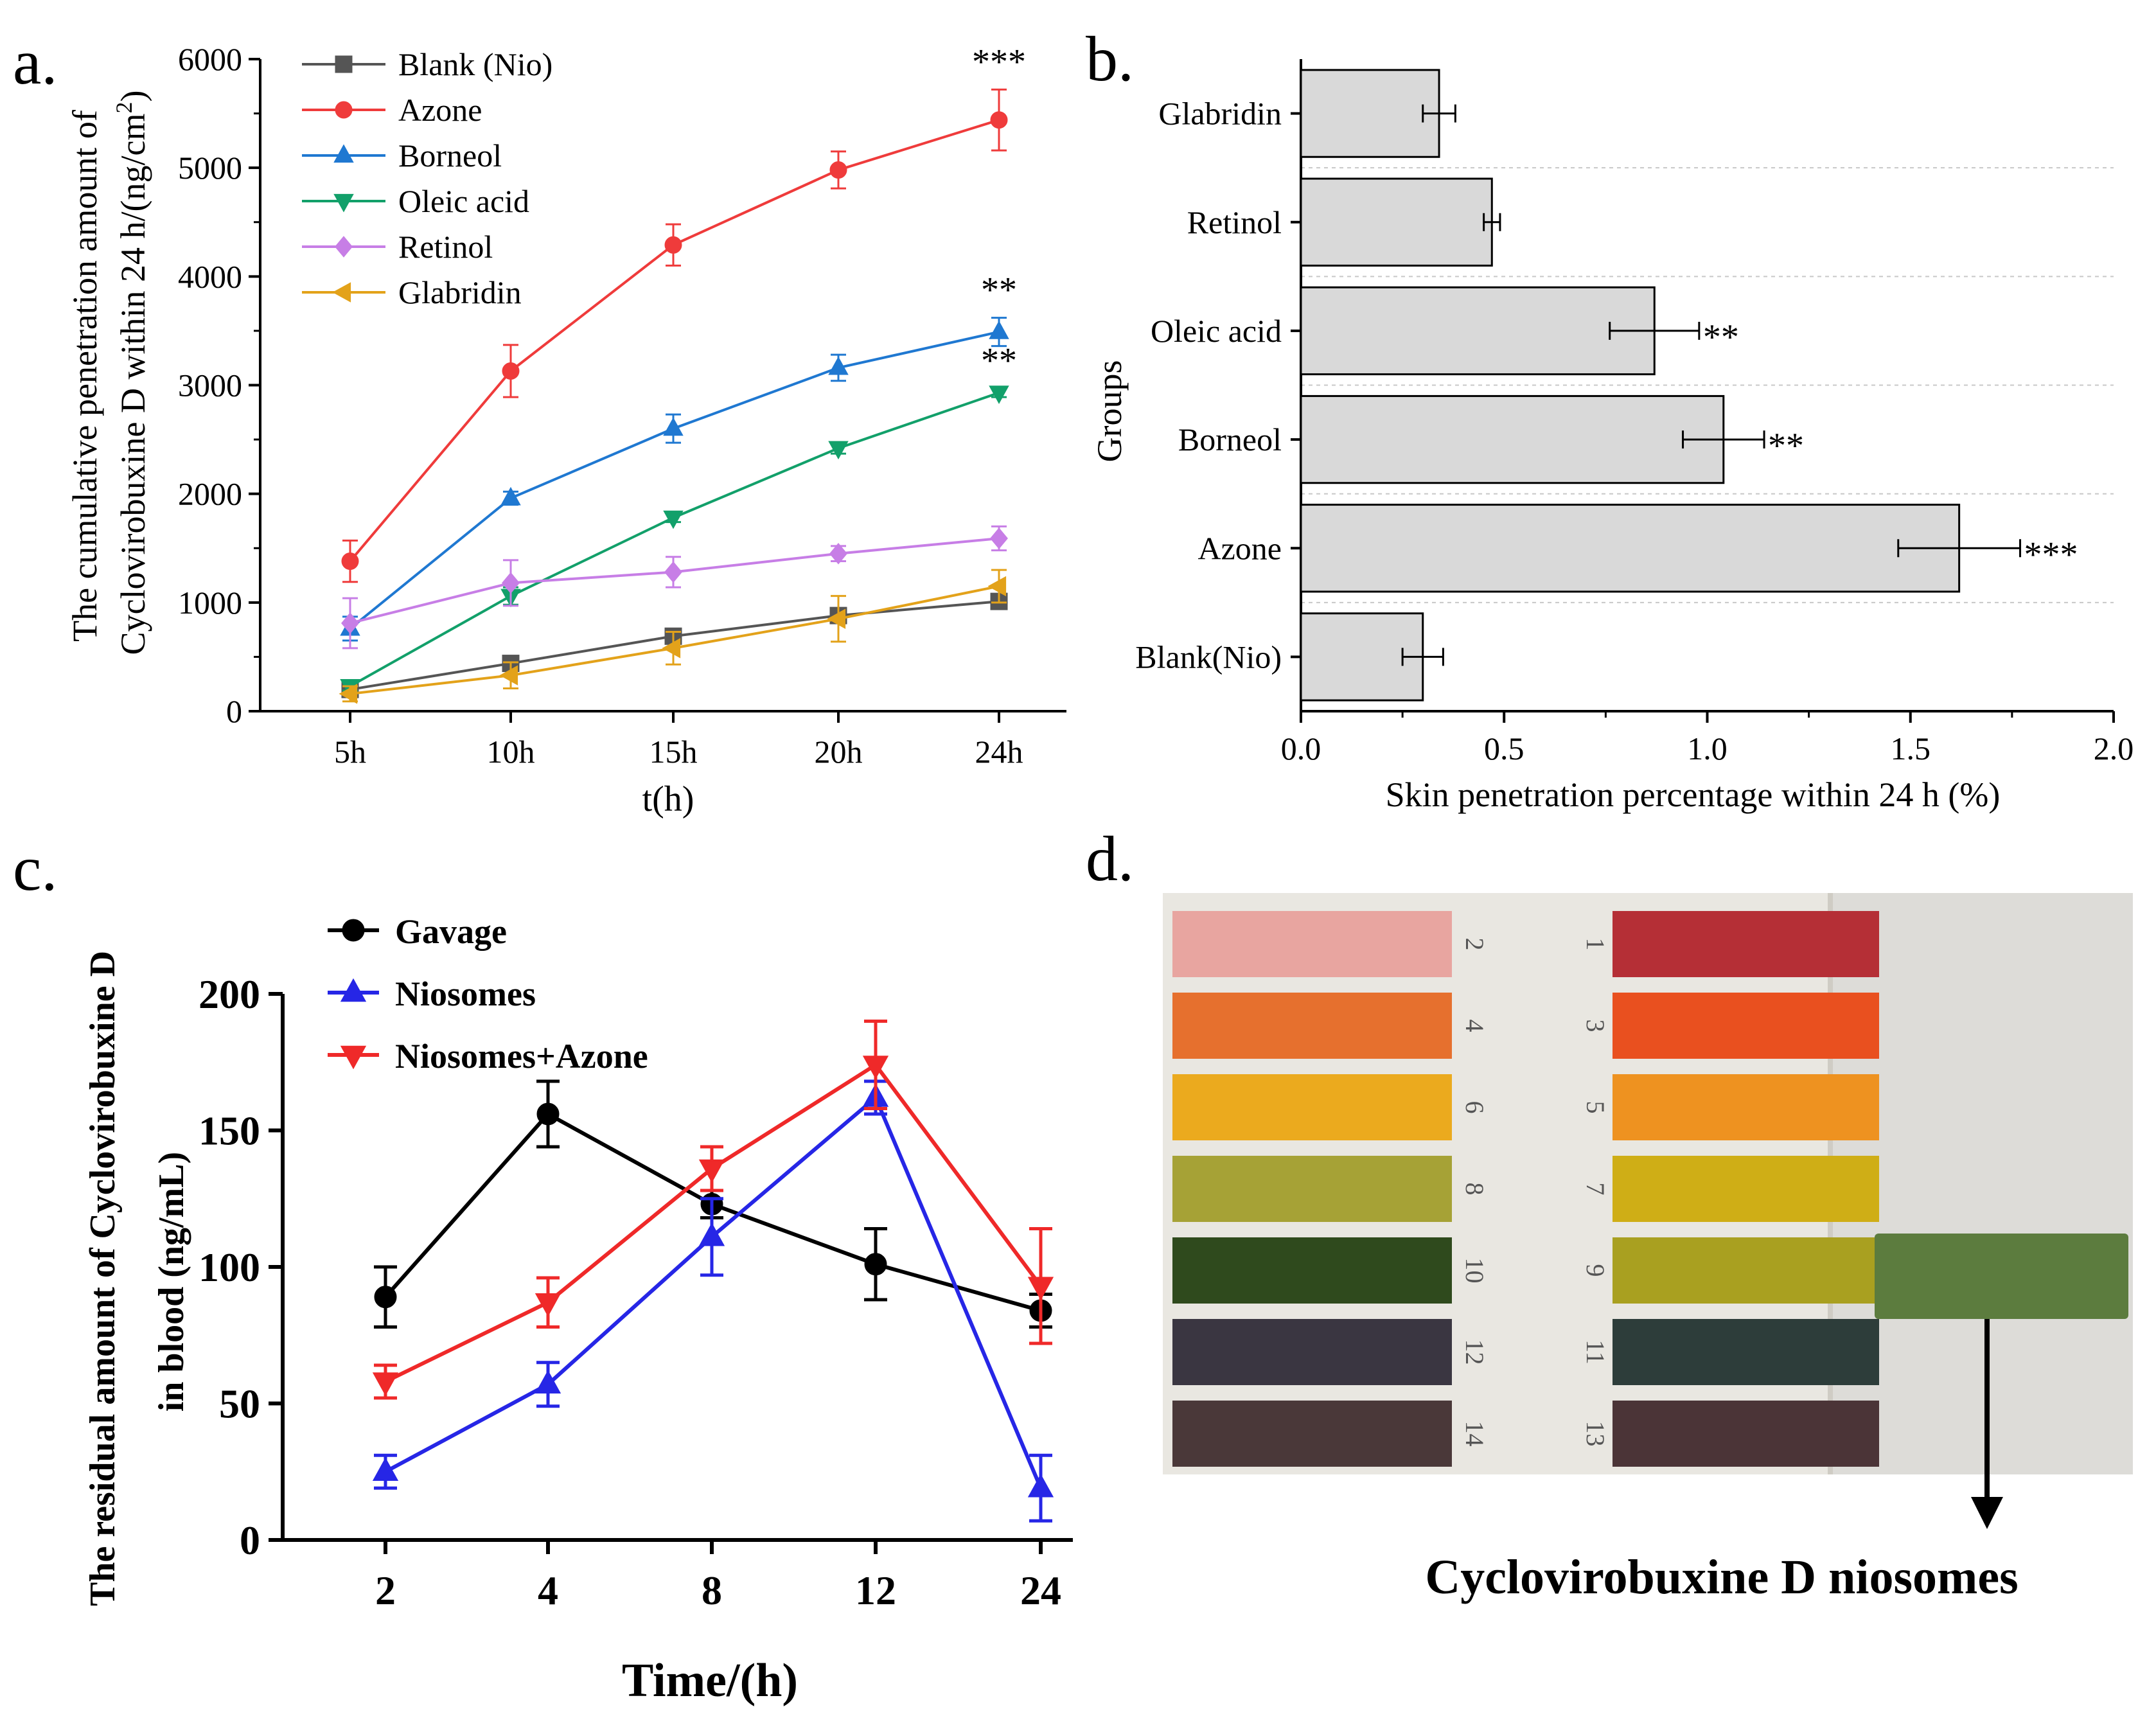 The height and width of the screenshot is (1716, 2156). I want to click on panel-a-y-tick-label: 2000, so click(210, 494).